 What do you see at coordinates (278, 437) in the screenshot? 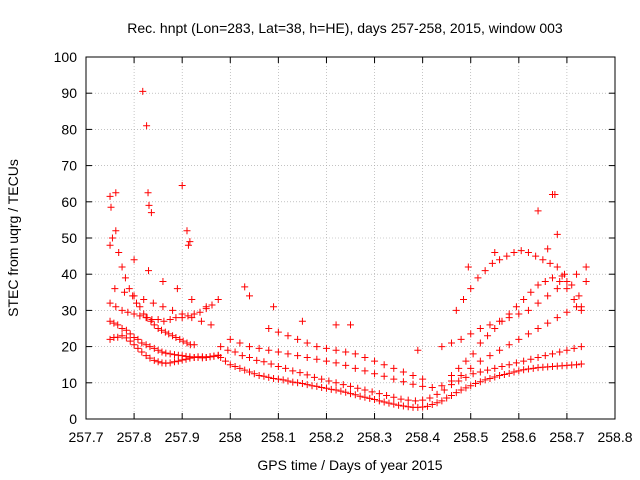
I see `x-tick-label: 258.1` at bounding box center [278, 437].